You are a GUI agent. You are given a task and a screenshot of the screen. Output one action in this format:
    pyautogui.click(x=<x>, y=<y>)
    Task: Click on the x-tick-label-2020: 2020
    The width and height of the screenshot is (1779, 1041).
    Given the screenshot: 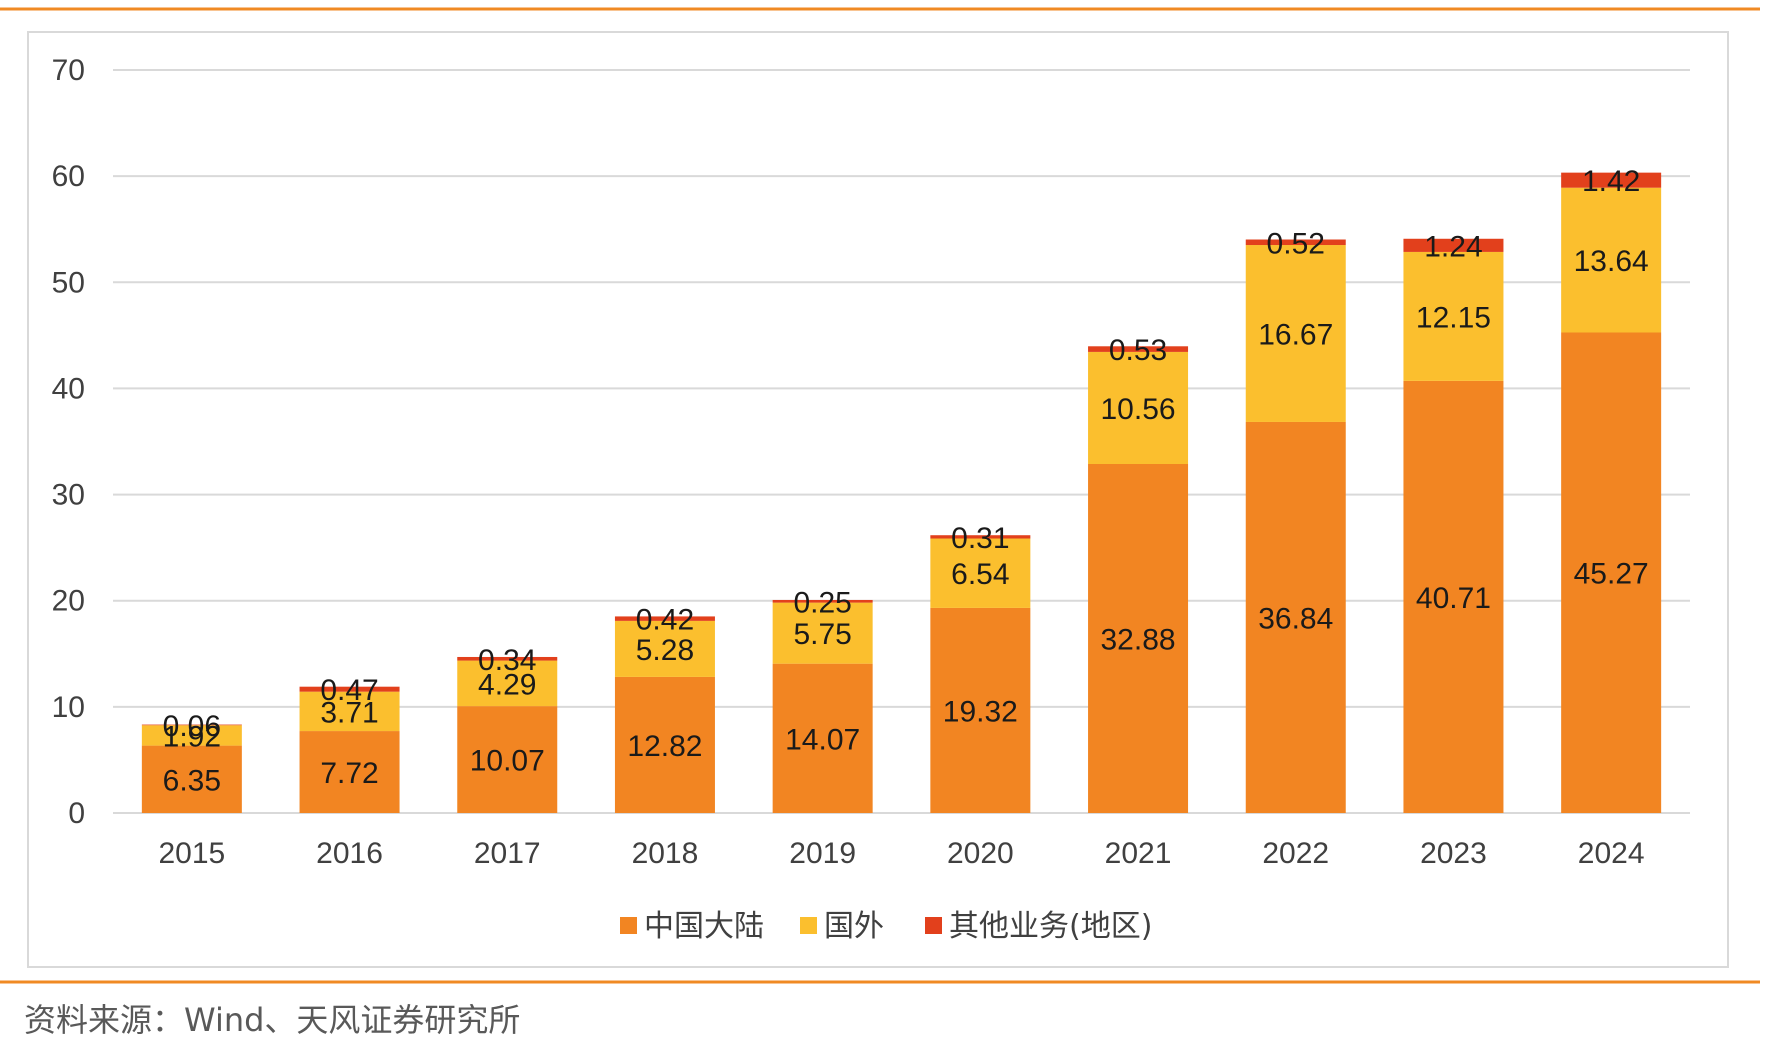 What is the action you would take?
    pyautogui.click(x=980, y=853)
    